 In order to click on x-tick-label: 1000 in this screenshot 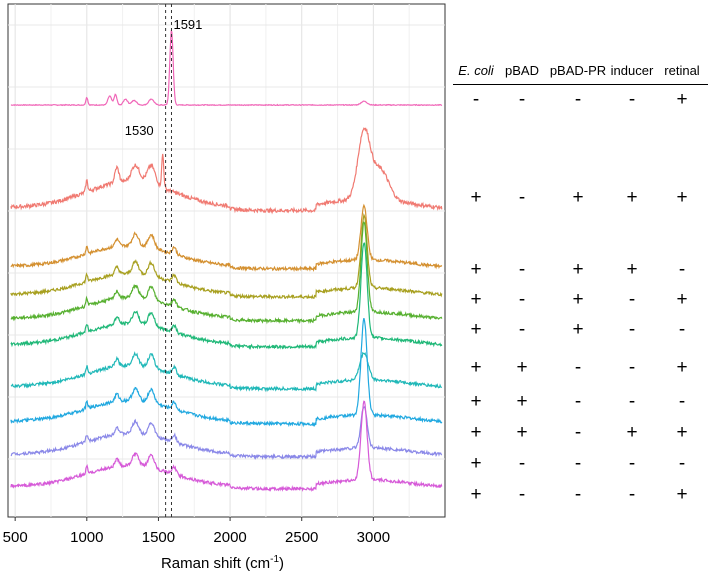, I will do `click(86, 537)`.